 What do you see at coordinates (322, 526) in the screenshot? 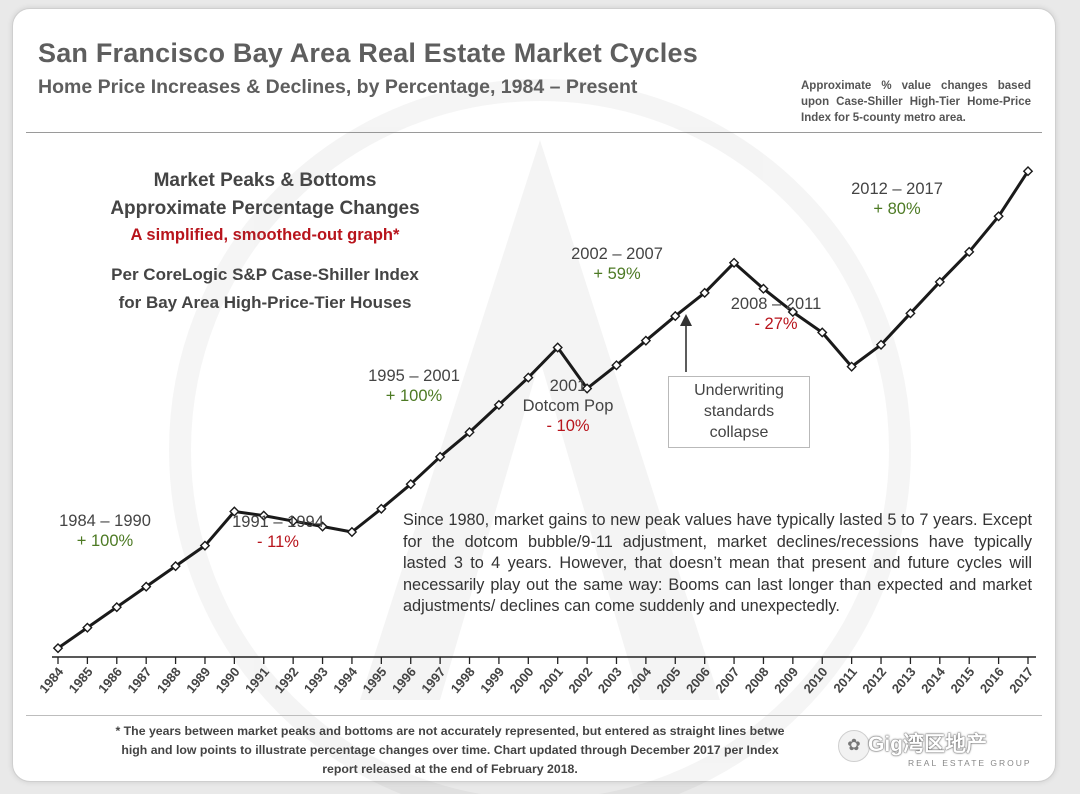
I see `data-point-1993` at bounding box center [322, 526].